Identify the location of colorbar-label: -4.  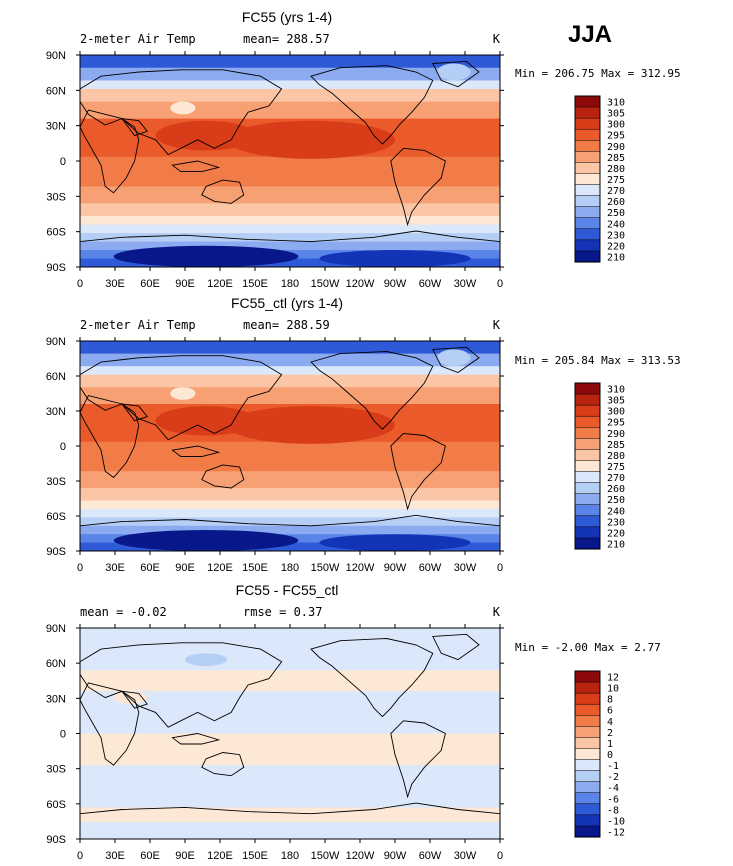
(613, 788).